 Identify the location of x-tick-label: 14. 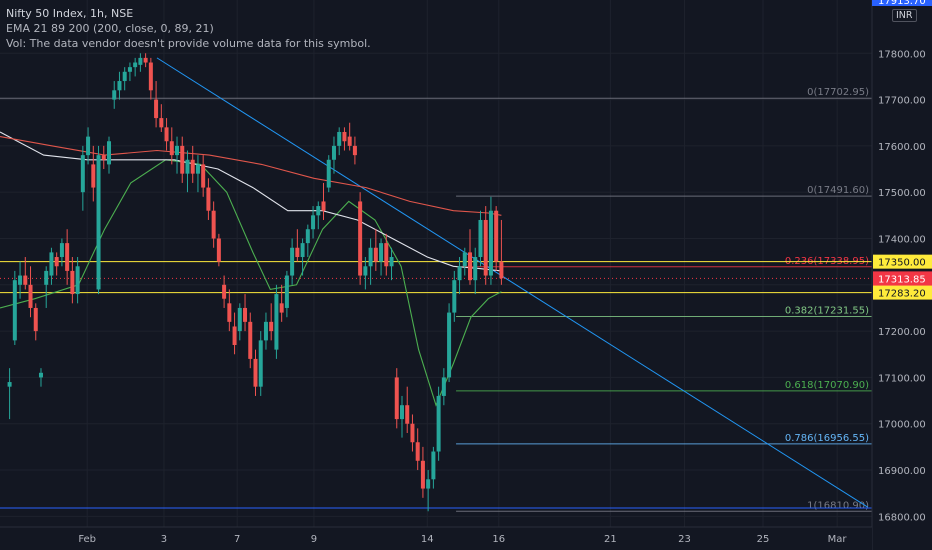
(427, 539).